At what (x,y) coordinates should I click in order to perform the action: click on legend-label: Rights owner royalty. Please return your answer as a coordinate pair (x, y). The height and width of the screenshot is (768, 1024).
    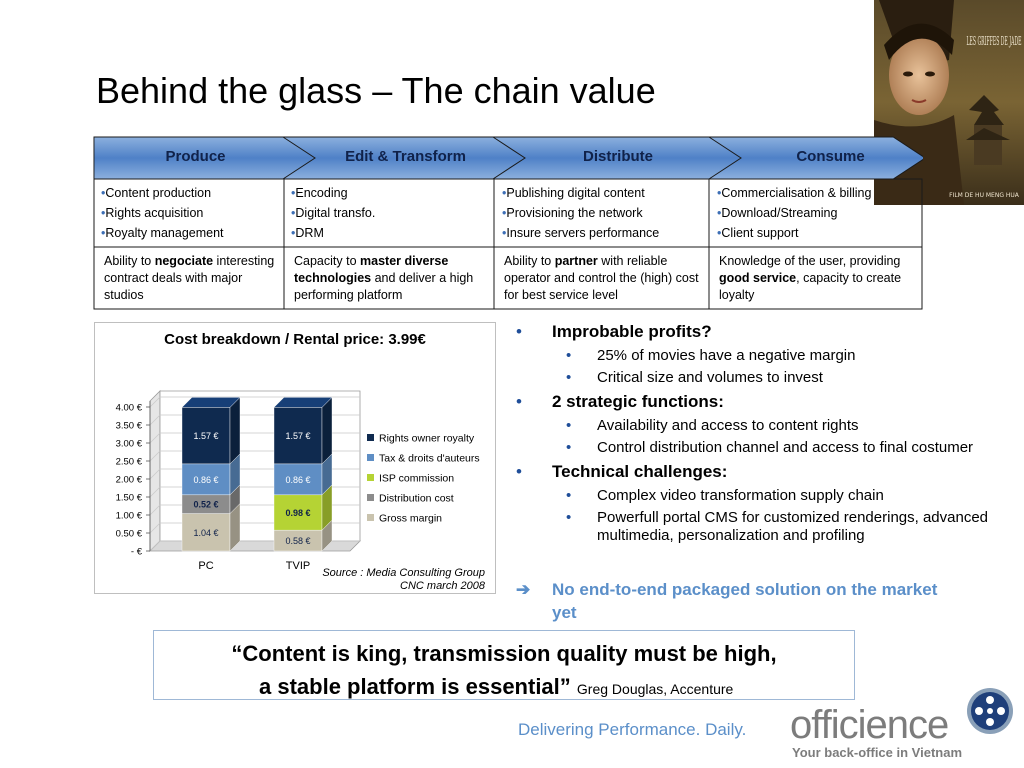
    Looking at the image, I should click on (427, 439).